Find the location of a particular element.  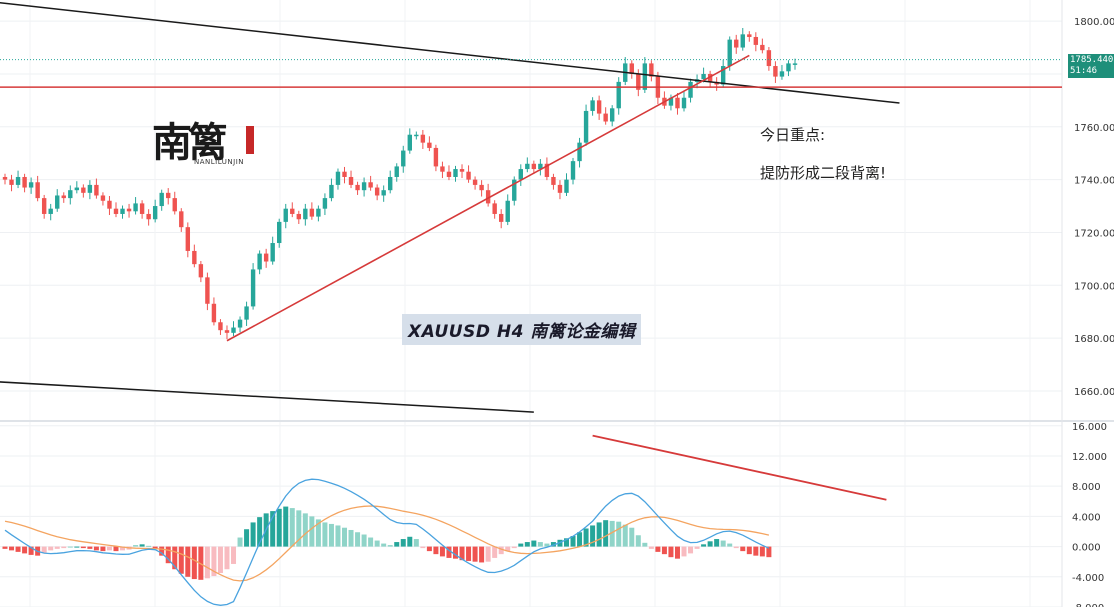

macd-tick-label: 0.000 is located at coordinates (1086, 548).